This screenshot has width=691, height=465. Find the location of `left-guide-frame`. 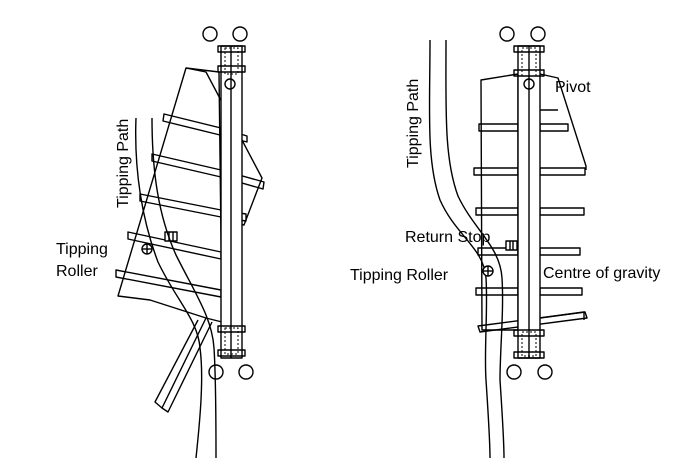

left-guide-frame is located at coordinates (228, 203).